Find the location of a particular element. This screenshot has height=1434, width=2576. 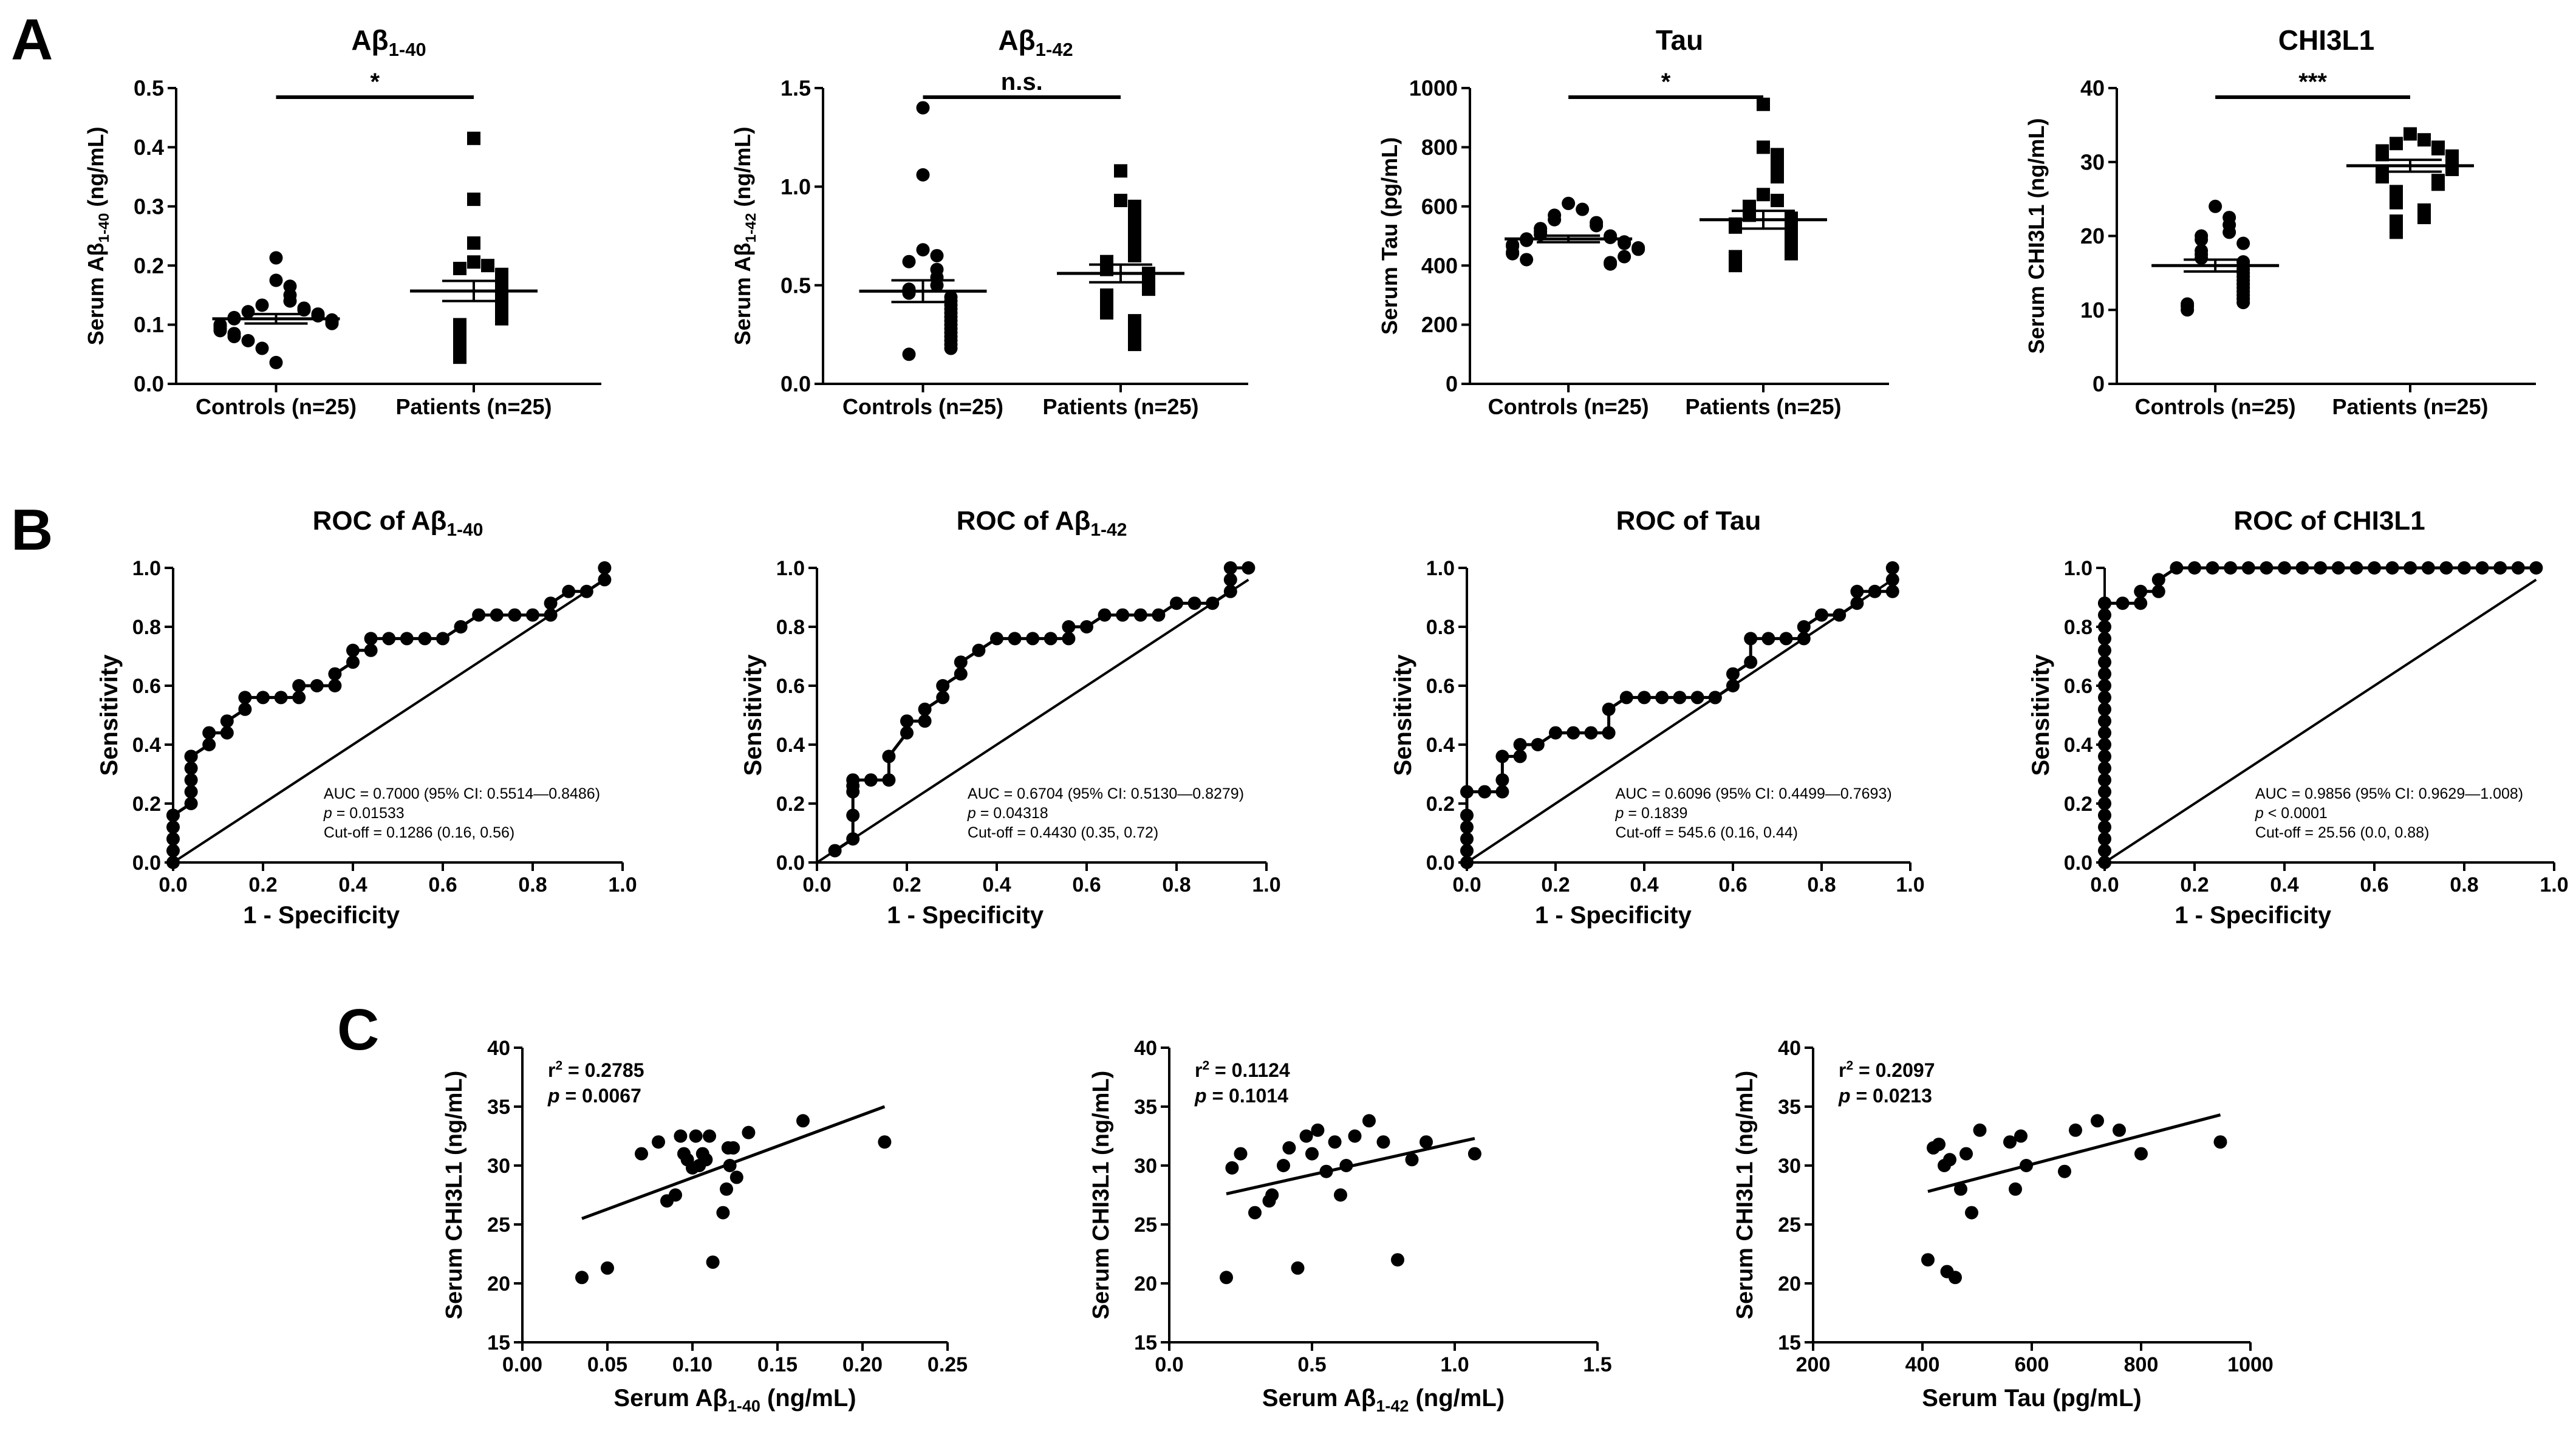

y-tick-label: 600 is located at coordinates (1439, 206).